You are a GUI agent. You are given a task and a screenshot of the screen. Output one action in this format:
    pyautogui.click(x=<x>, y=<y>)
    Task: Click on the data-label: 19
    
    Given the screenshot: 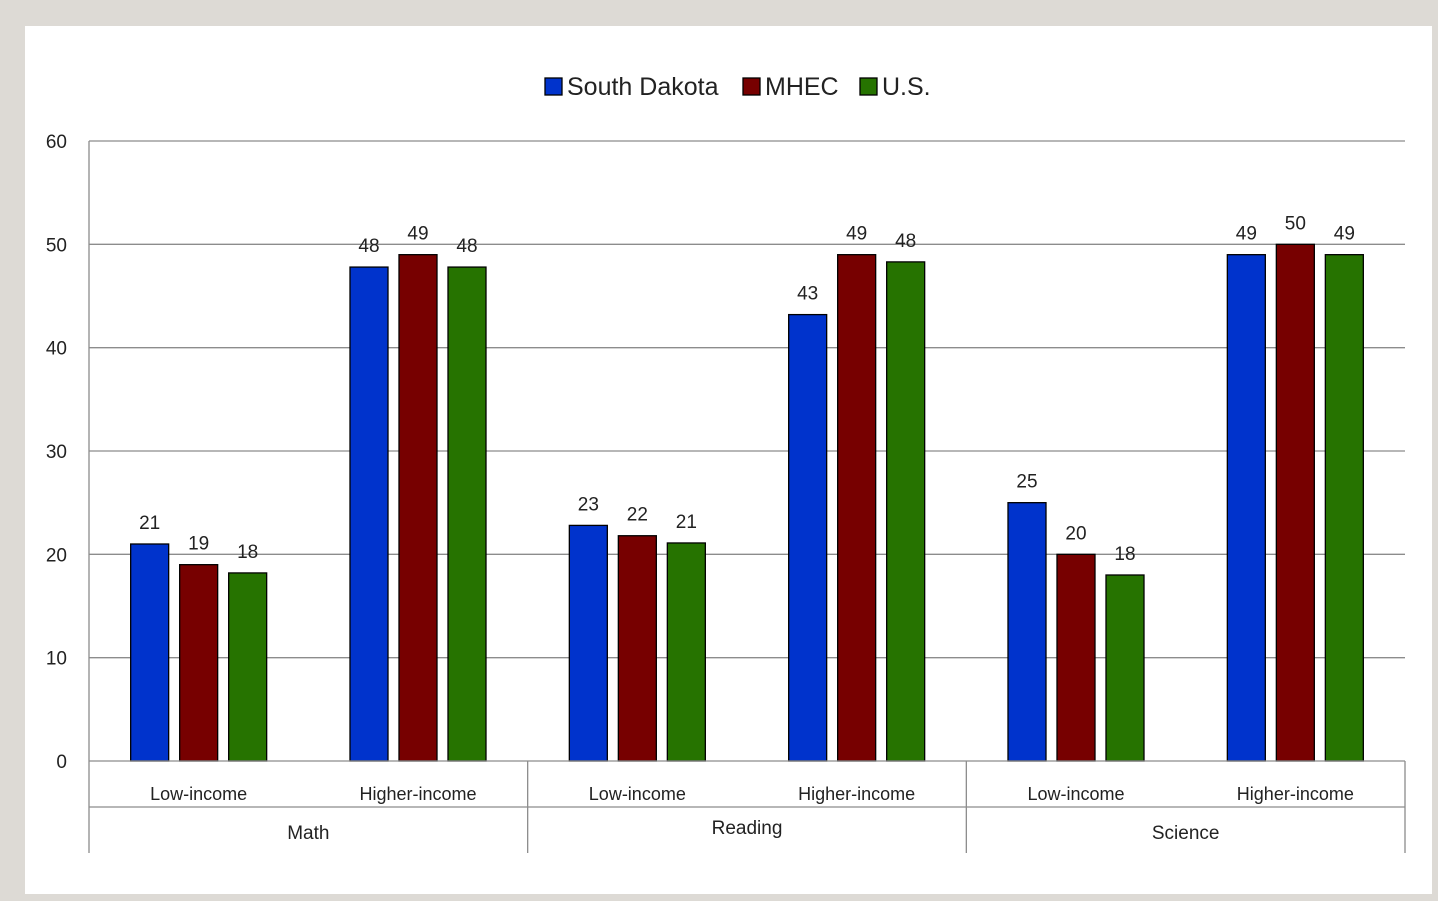 What is the action you would take?
    pyautogui.click(x=198, y=544)
    